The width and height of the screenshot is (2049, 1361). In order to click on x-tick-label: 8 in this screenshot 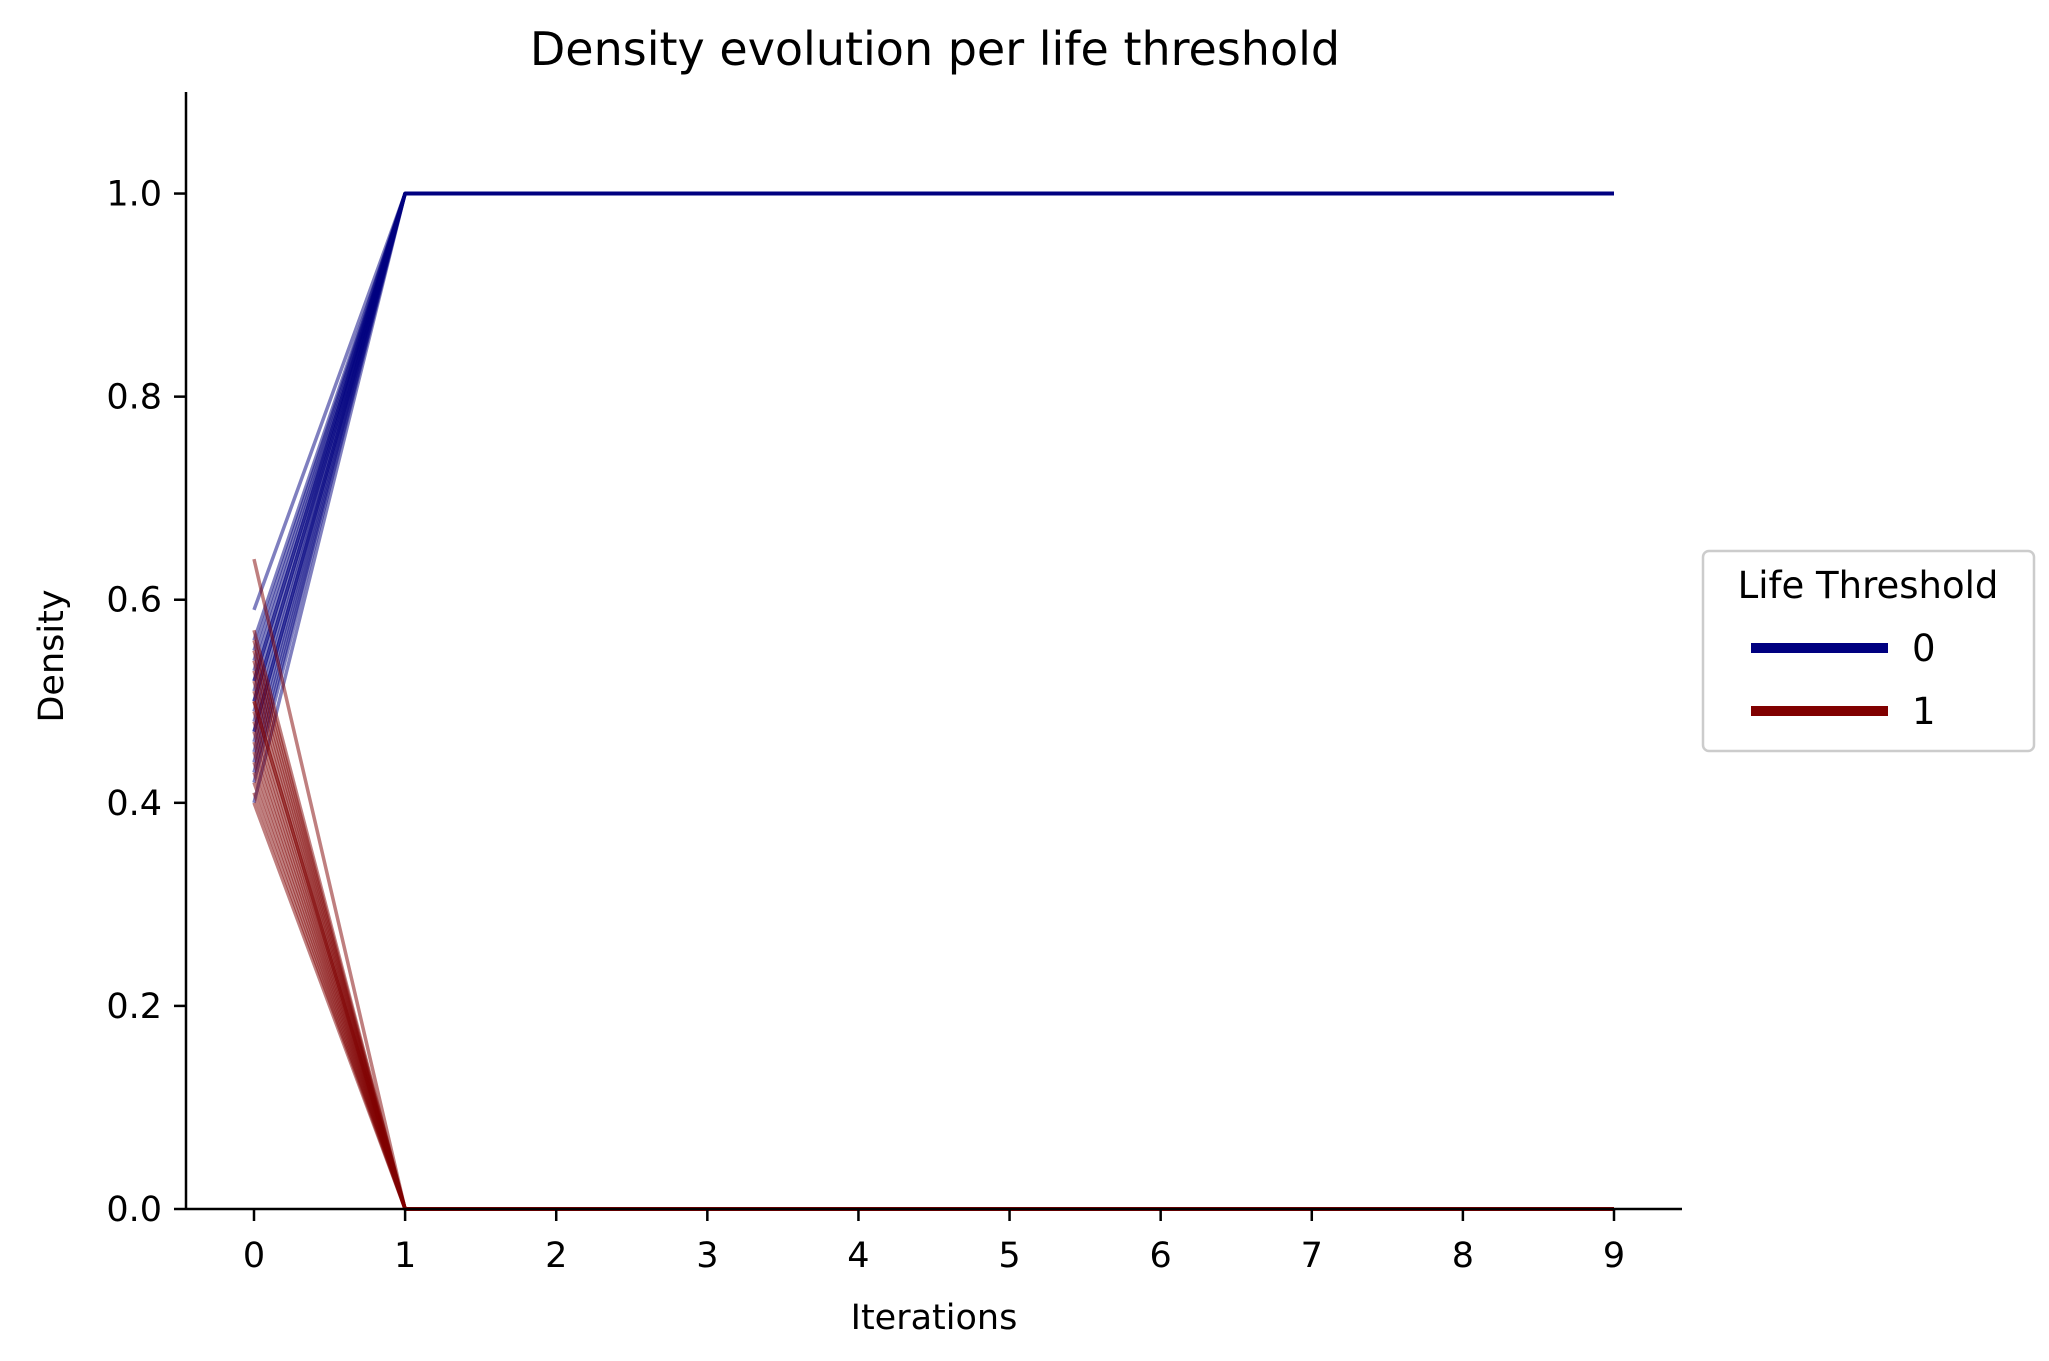, I will do `click(1463, 1256)`.